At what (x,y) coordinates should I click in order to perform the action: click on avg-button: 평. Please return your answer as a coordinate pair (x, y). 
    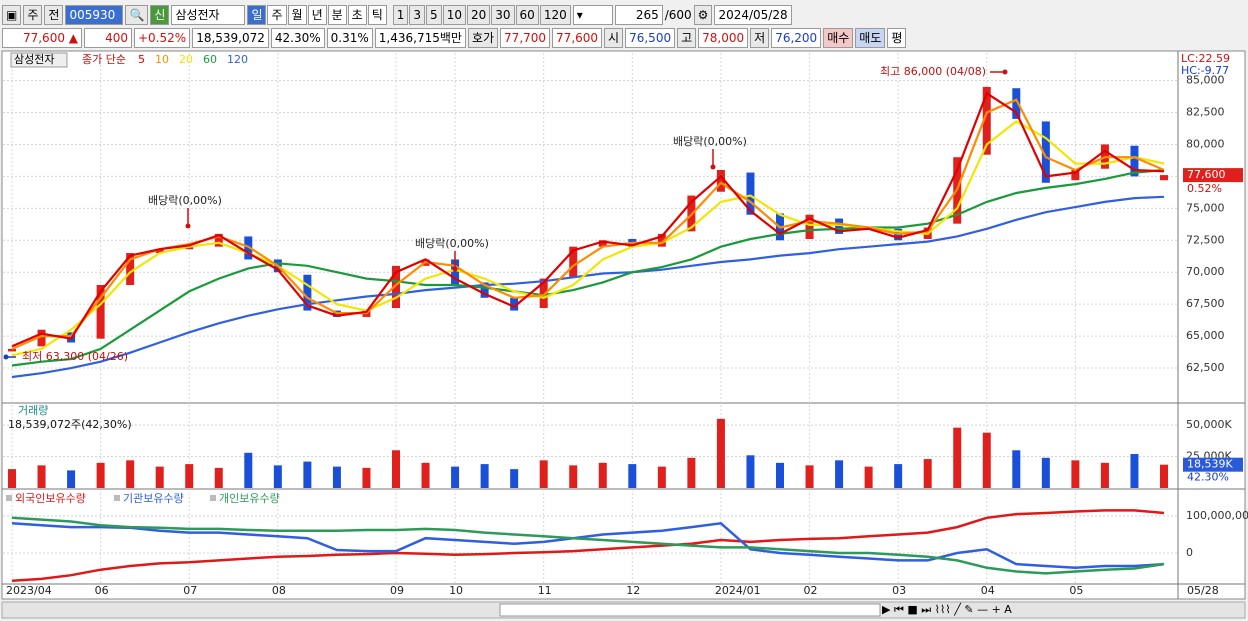
    Looking at the image, I should click on (897, 38).